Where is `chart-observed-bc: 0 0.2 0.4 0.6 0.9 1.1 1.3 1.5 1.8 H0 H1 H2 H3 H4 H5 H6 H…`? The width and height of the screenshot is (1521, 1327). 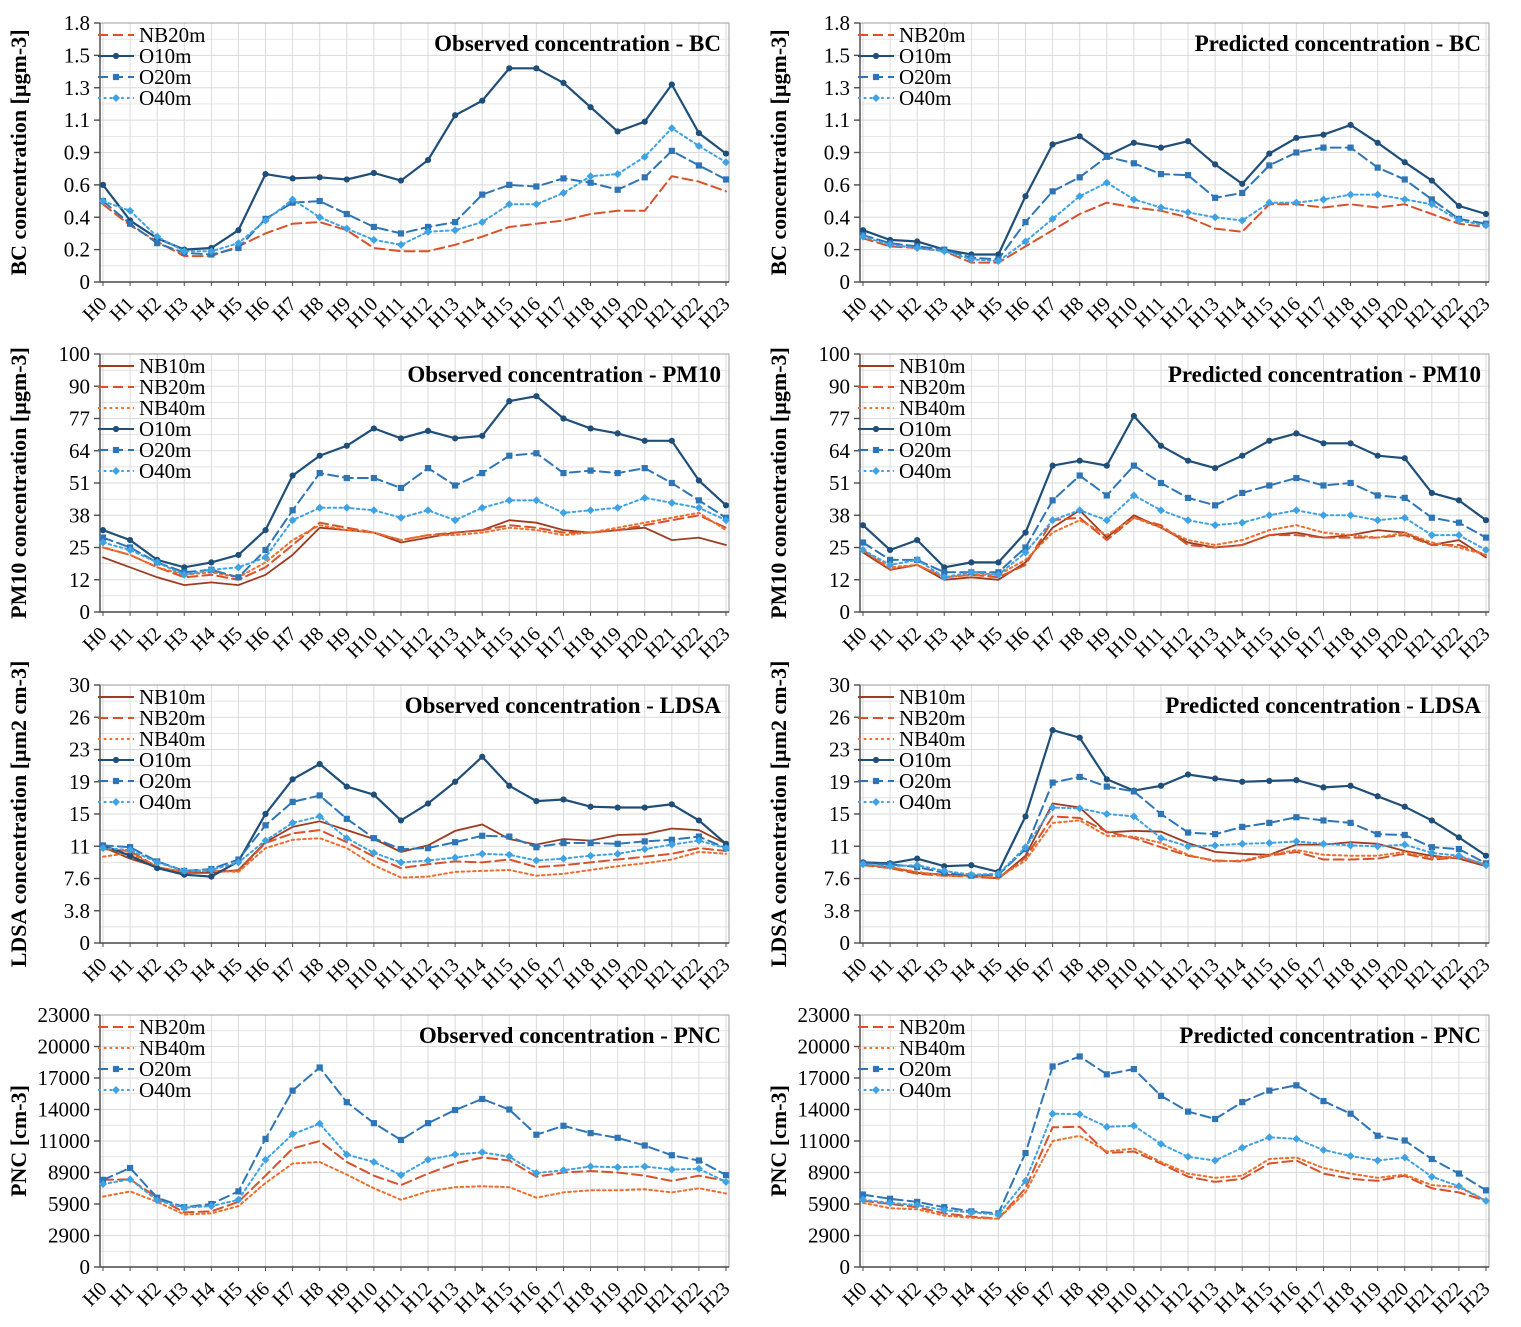
chart-observed-bc: 0 0.2 0.4 0.6 0.9 1.1 1.3 1.5 1.8 H0 H1 H2 H3 H4 H5 H6 H… is located at coordinates (380, 165).